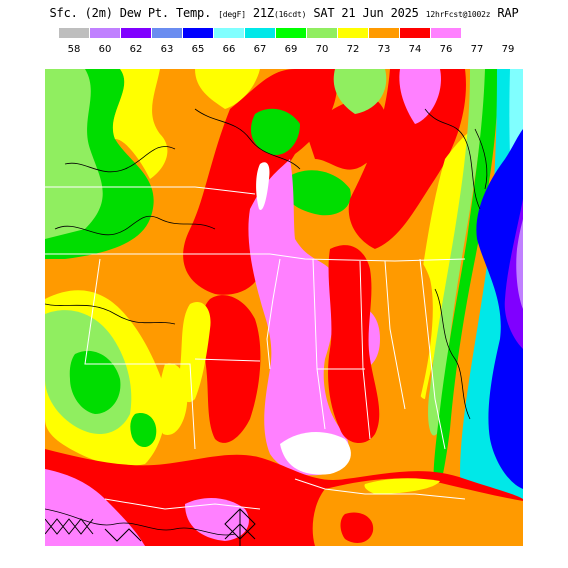 This screenshot has width=568, height=568. What do you see at coordinates (74, 154) in the screenshot?
I see `fill-lightgreen-northwest` at bounding box center [74, 154].